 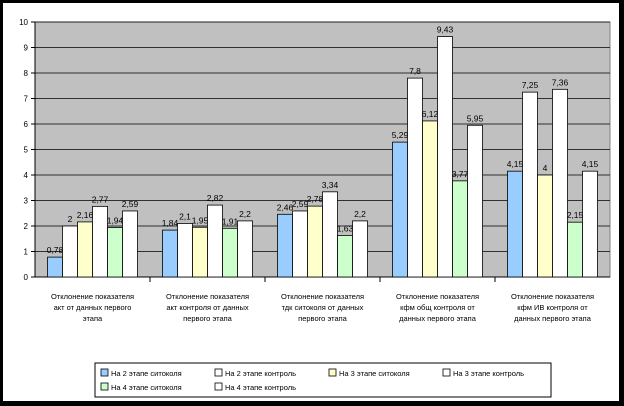 I want to click on data-label: 7,25, so click(x=530, y=85).